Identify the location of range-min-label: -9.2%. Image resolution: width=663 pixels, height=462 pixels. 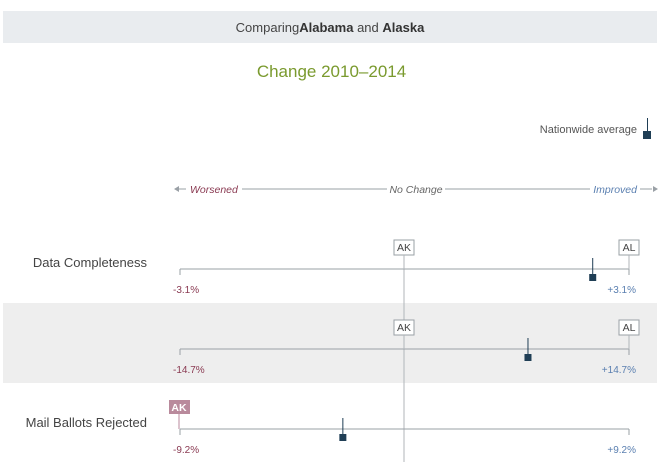
(186, 450).